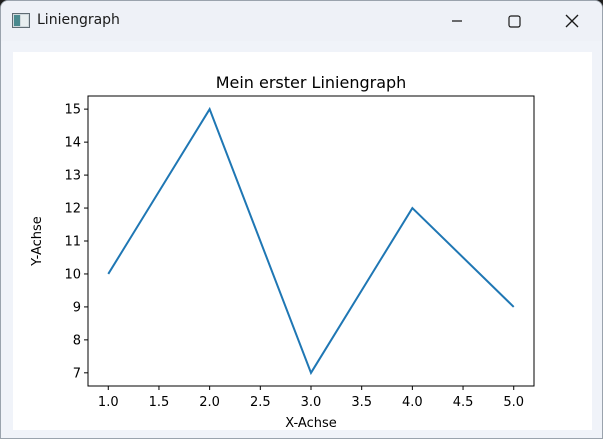 The image size is (603, 439). I want to click on maximize-icon, so click(514, 21).